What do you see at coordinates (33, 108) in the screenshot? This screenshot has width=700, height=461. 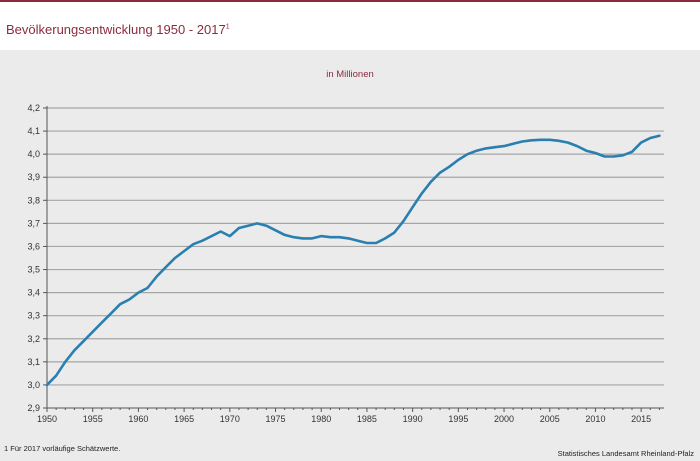 I see `y-tick-label: 4,2` at bounding box center [33, 108].